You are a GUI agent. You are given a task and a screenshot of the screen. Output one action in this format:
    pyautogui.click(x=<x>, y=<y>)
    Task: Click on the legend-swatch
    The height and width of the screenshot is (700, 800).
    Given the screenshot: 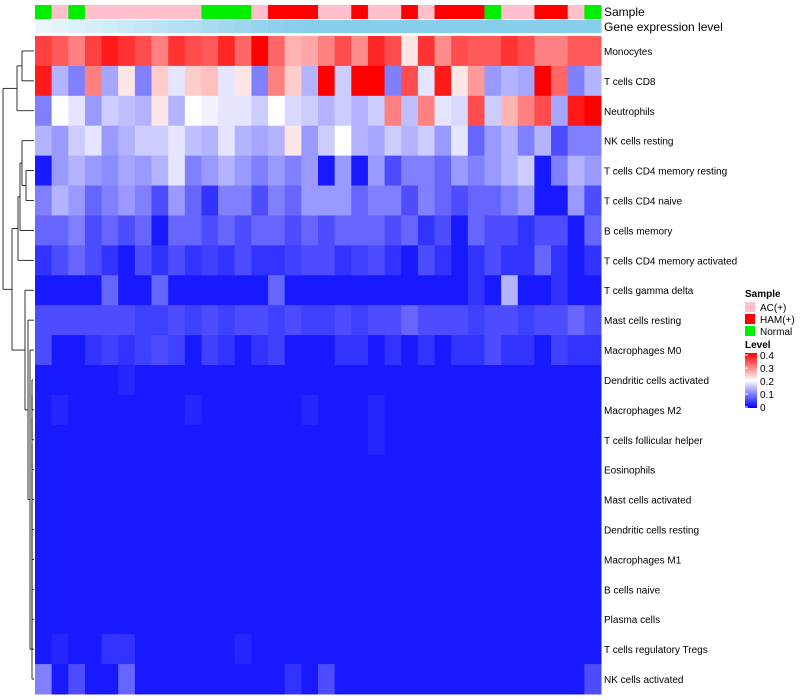 What is the action you would take?
    pyautogui.click(x=750, y=331)
    